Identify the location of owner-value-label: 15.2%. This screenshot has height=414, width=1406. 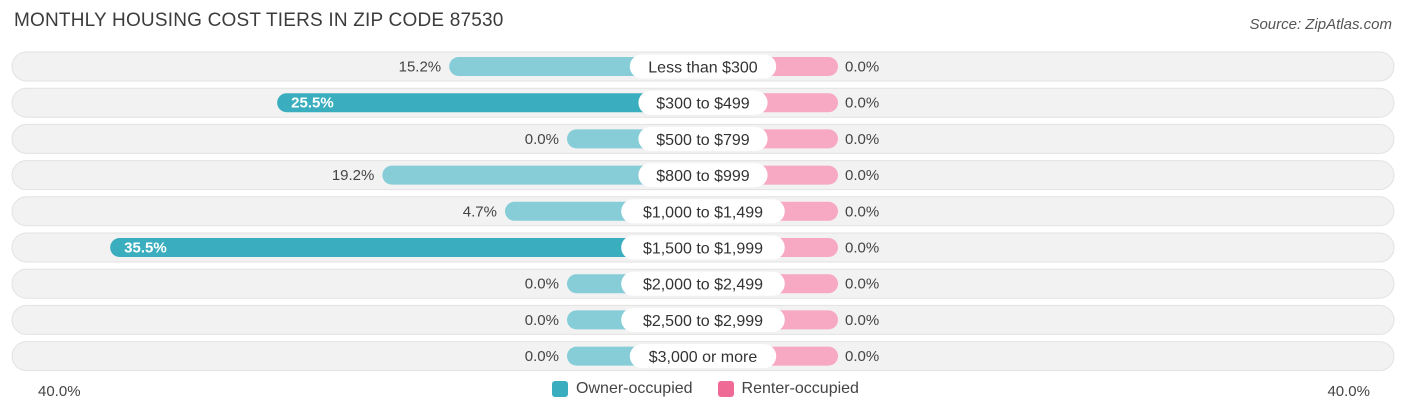
(420, 67).